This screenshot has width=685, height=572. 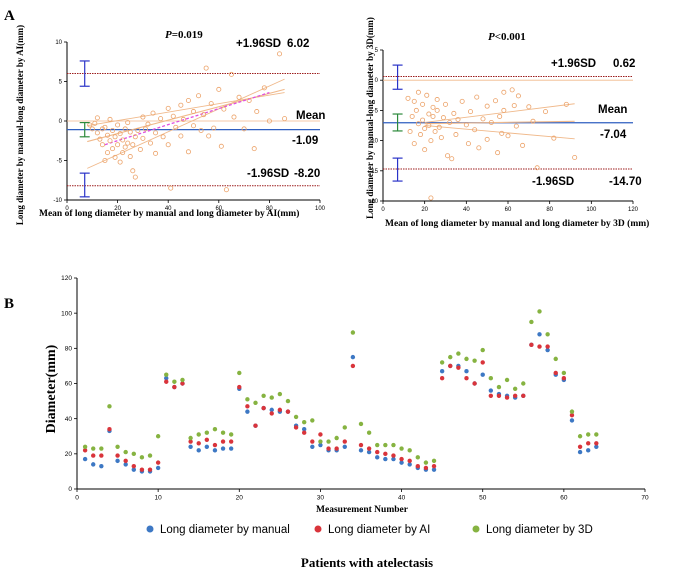 What do you see at coordinates (67, 209) in the screenshot?
I see `chart-a-left-x-tick-label: 0` at bounding box center [67, 209].